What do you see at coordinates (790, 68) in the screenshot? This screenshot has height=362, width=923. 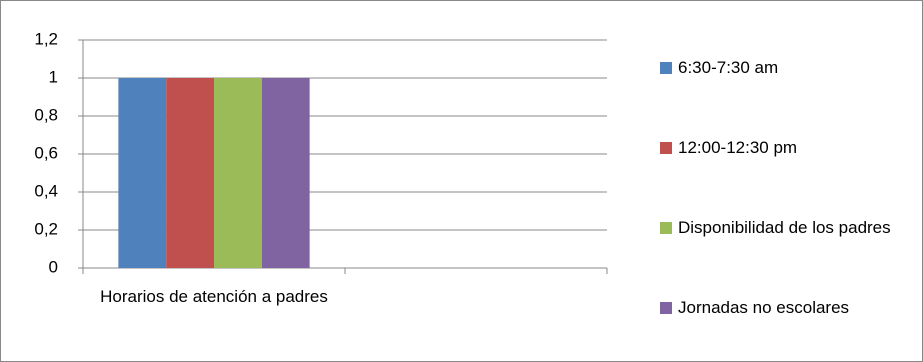 I see `legend-item: 6:30-7:30 am` at bounding box center [790, 68].